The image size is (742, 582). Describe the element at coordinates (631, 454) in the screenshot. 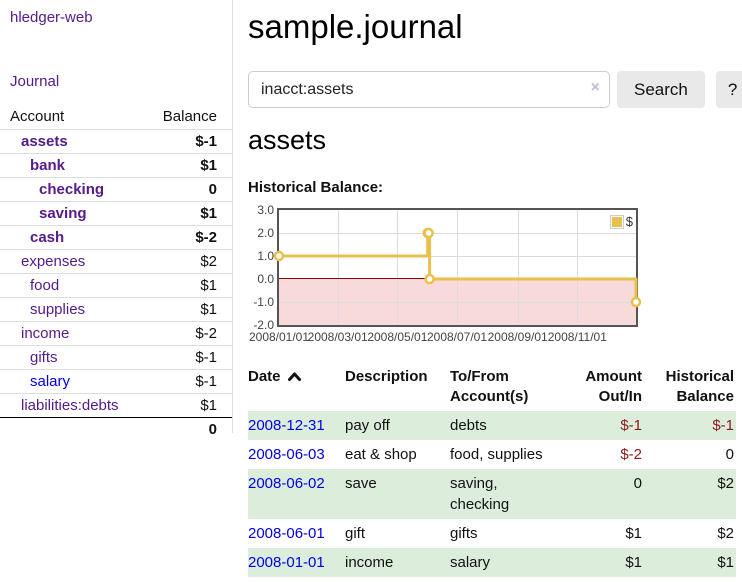

I see `transaction-amount: $-2` at that location.